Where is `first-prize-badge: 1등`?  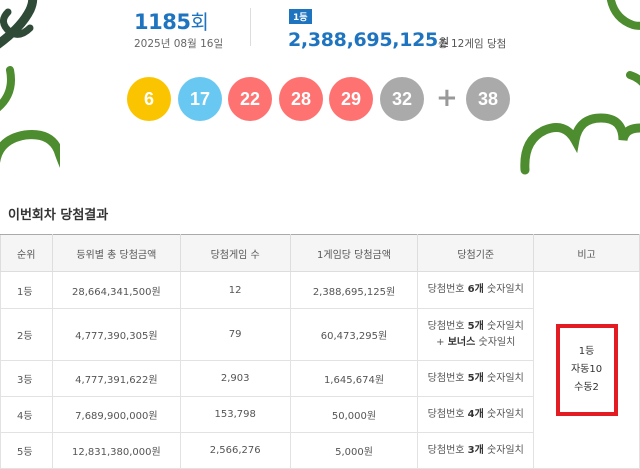 first-prize-badge: 1등 is located at coordinates (300, 16).